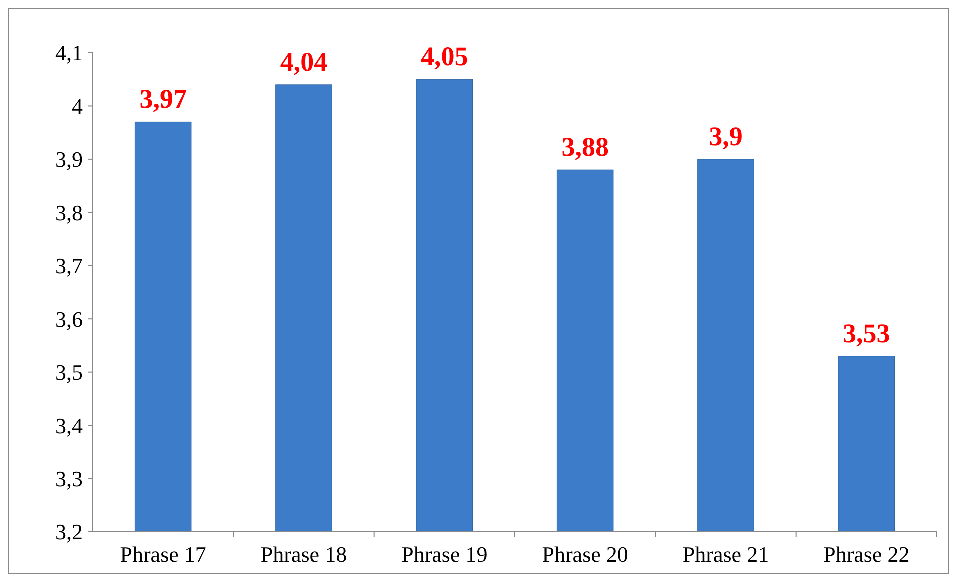 The image size is (957, 582). I want to click on data-label: 3,97, so click(163, 99).